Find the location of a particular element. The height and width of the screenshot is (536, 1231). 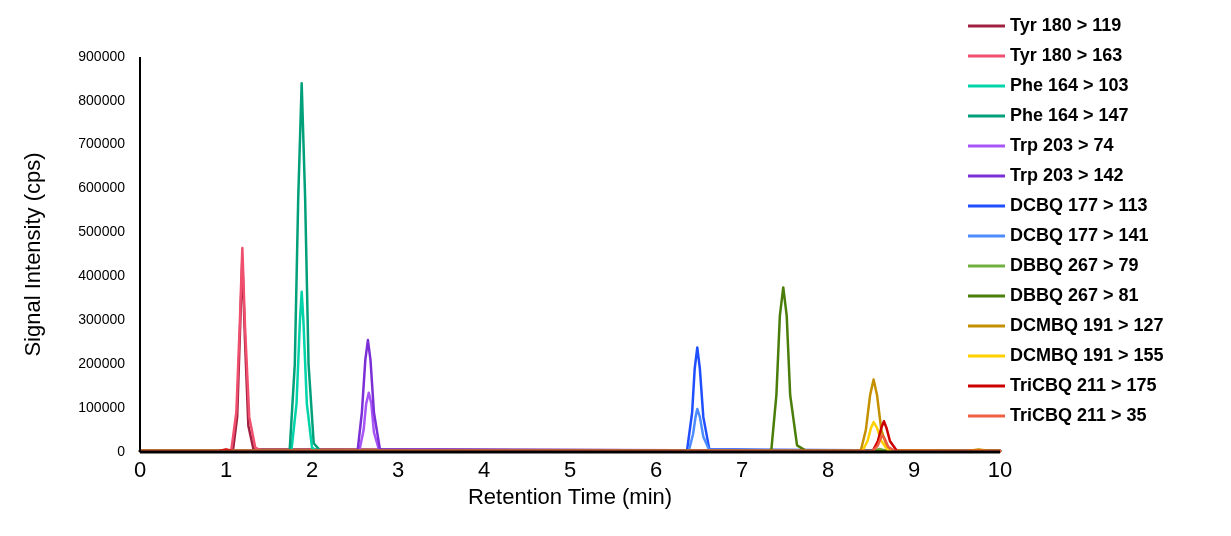

y-tick-label: 900000 is located at coordinates (102, 55).